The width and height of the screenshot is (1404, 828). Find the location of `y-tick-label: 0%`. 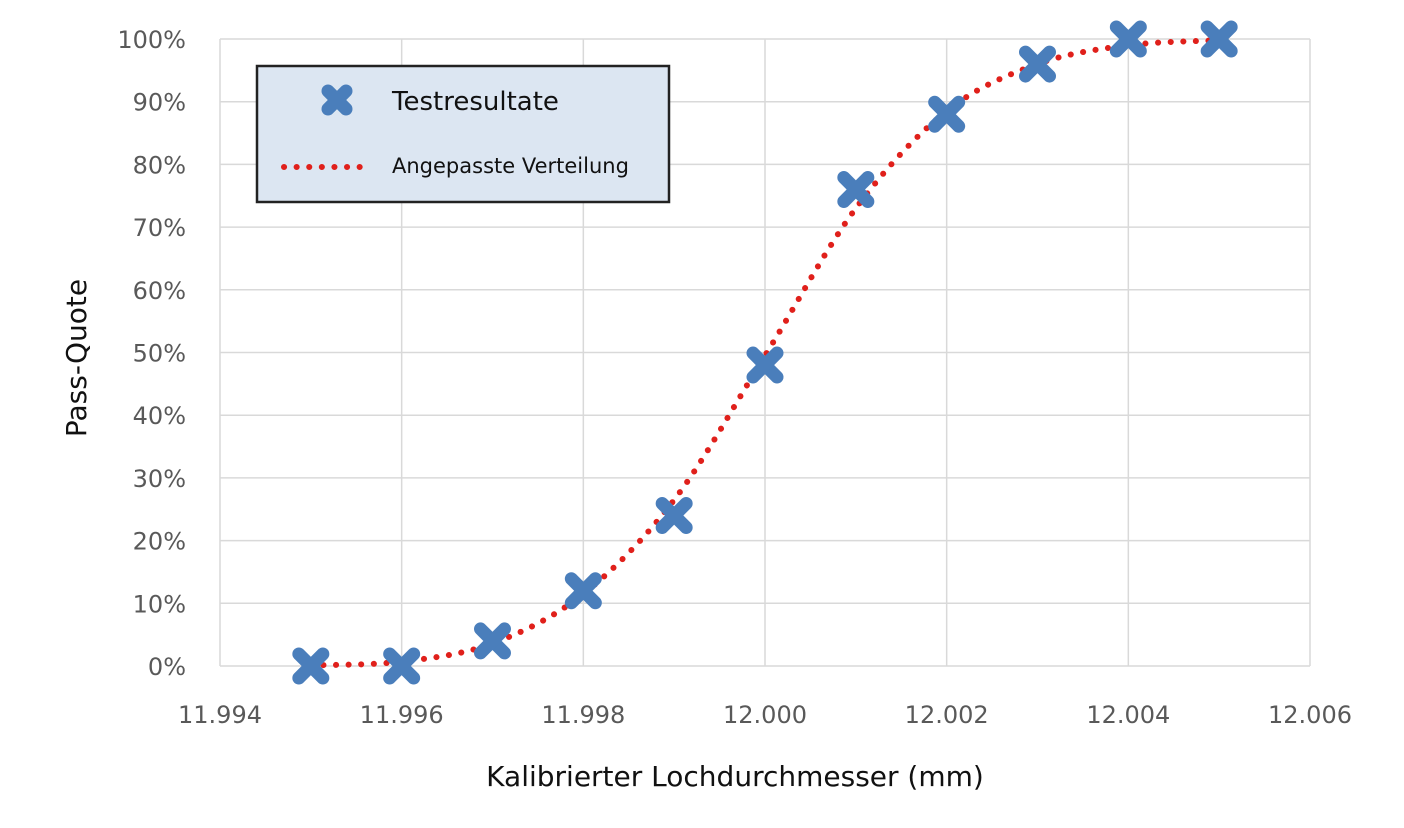

y-tick-label: 0% is located at coordinates (167, 667).